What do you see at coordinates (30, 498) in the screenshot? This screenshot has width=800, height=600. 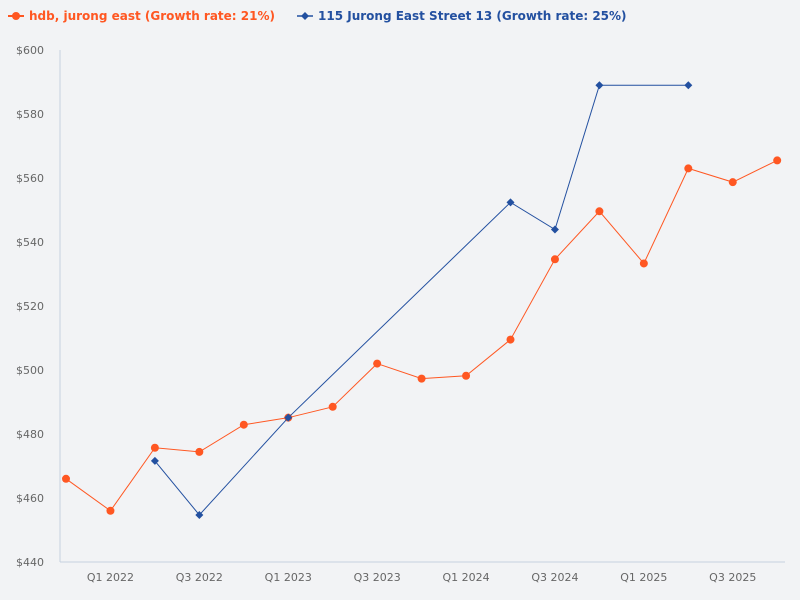 I see `y-tick-label: $460` at bounding box center [30, 498].